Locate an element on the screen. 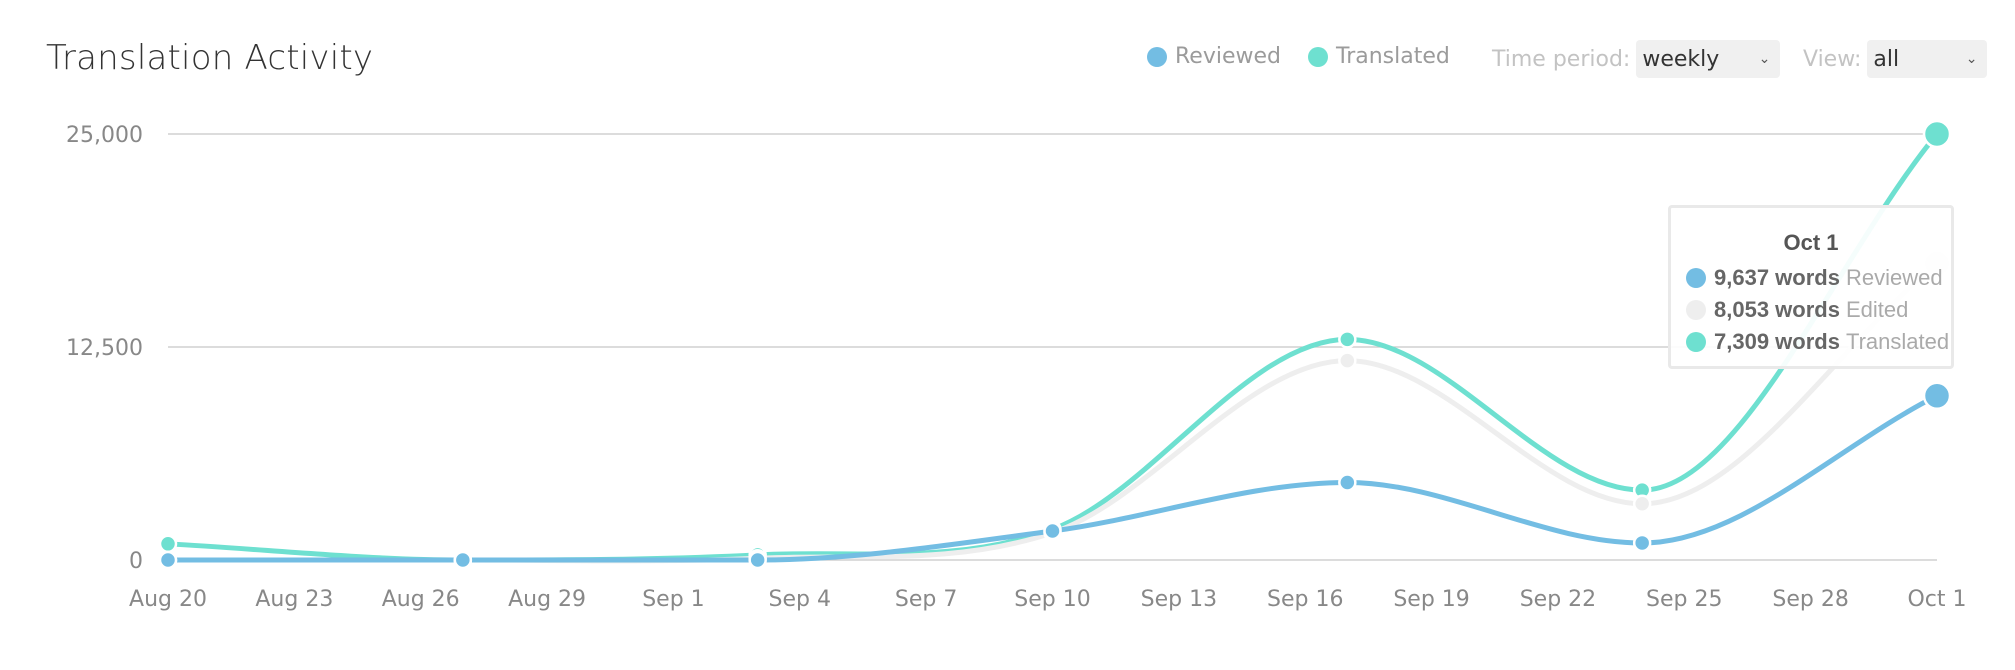  time-period-control: Time period: weekly ⌄ is located at coordinates (1636, 59).